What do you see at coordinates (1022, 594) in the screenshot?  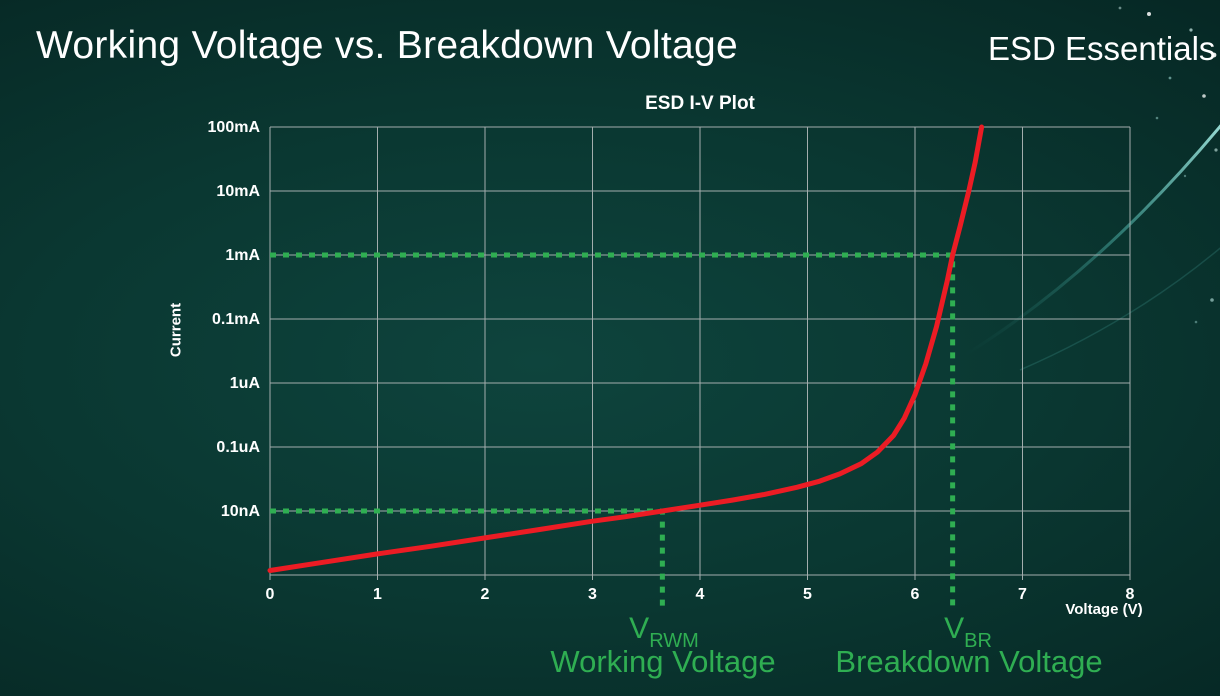 I see `x-tick-label: 7` at bounding box center [1022, 594].